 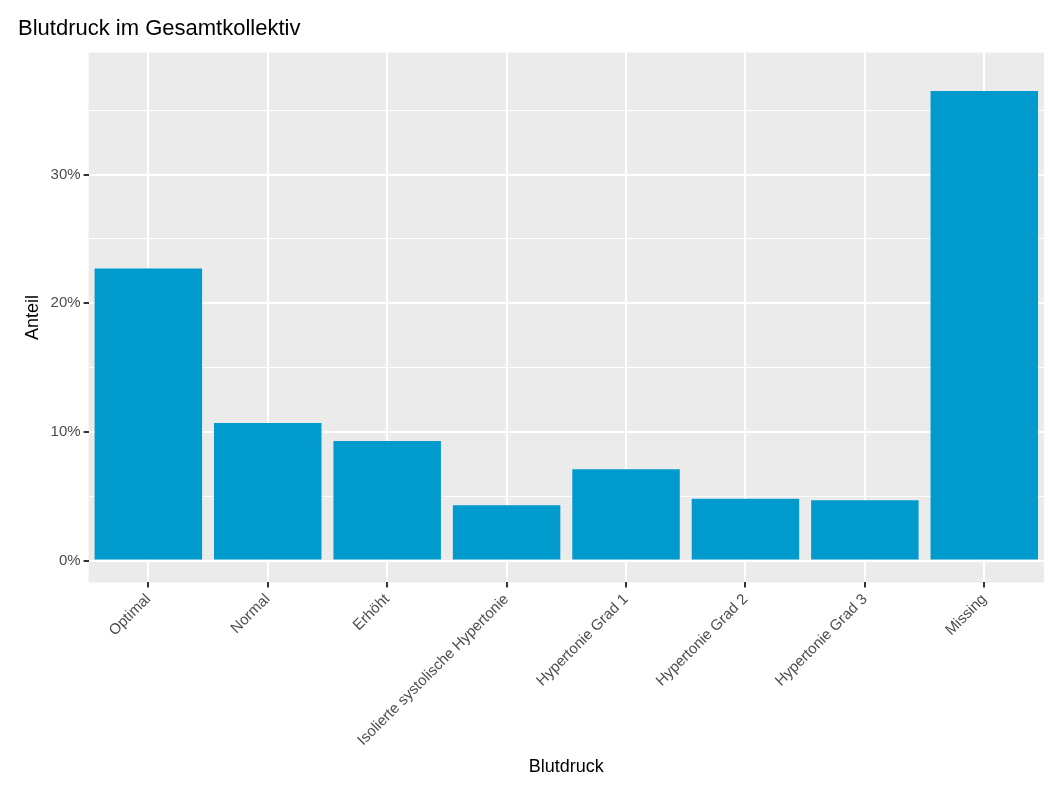 I want to click on y-tick-label: 30%, so click(x=65, y=173).